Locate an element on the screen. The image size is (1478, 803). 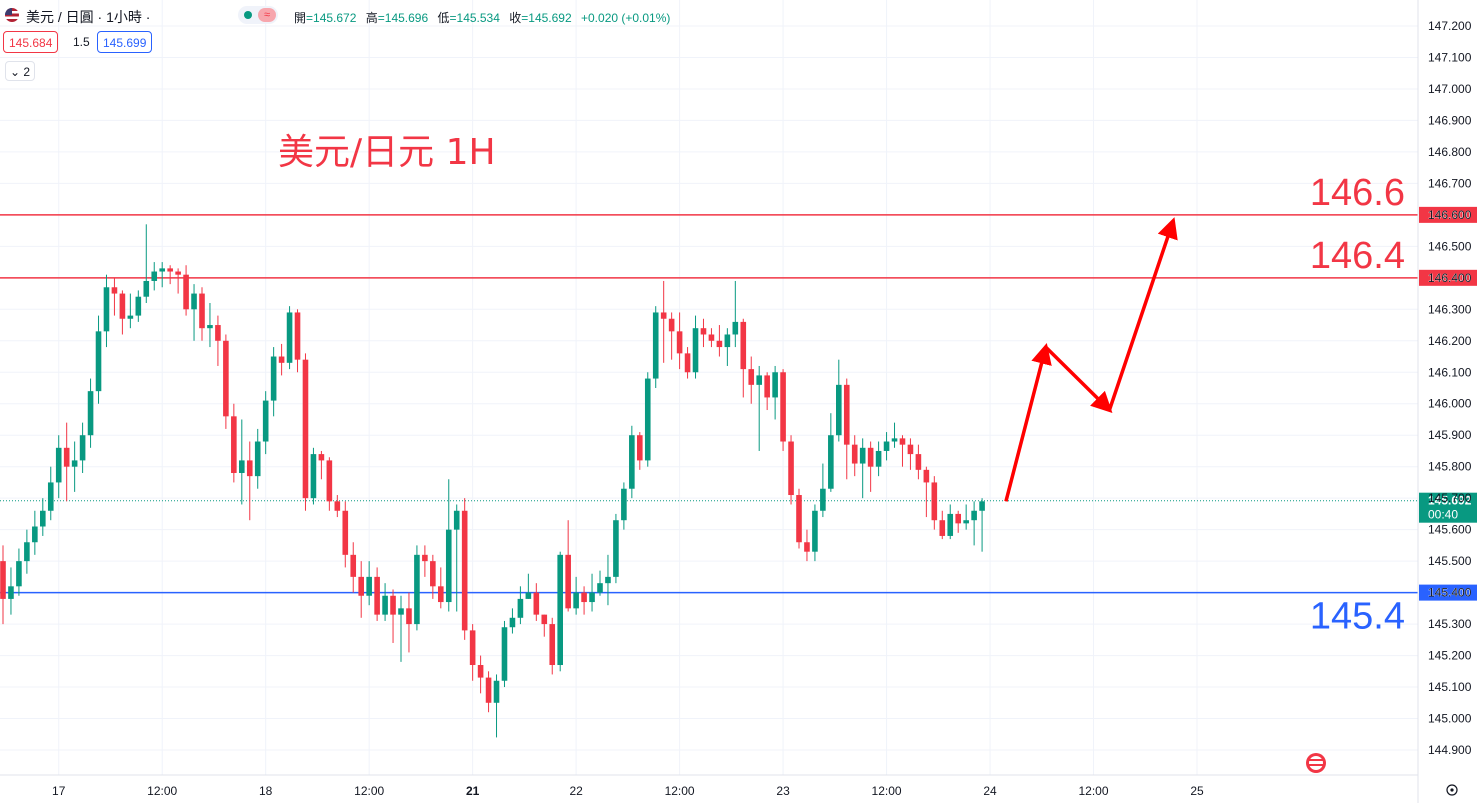
open-label: 開 is located at coordinates (300, 18).